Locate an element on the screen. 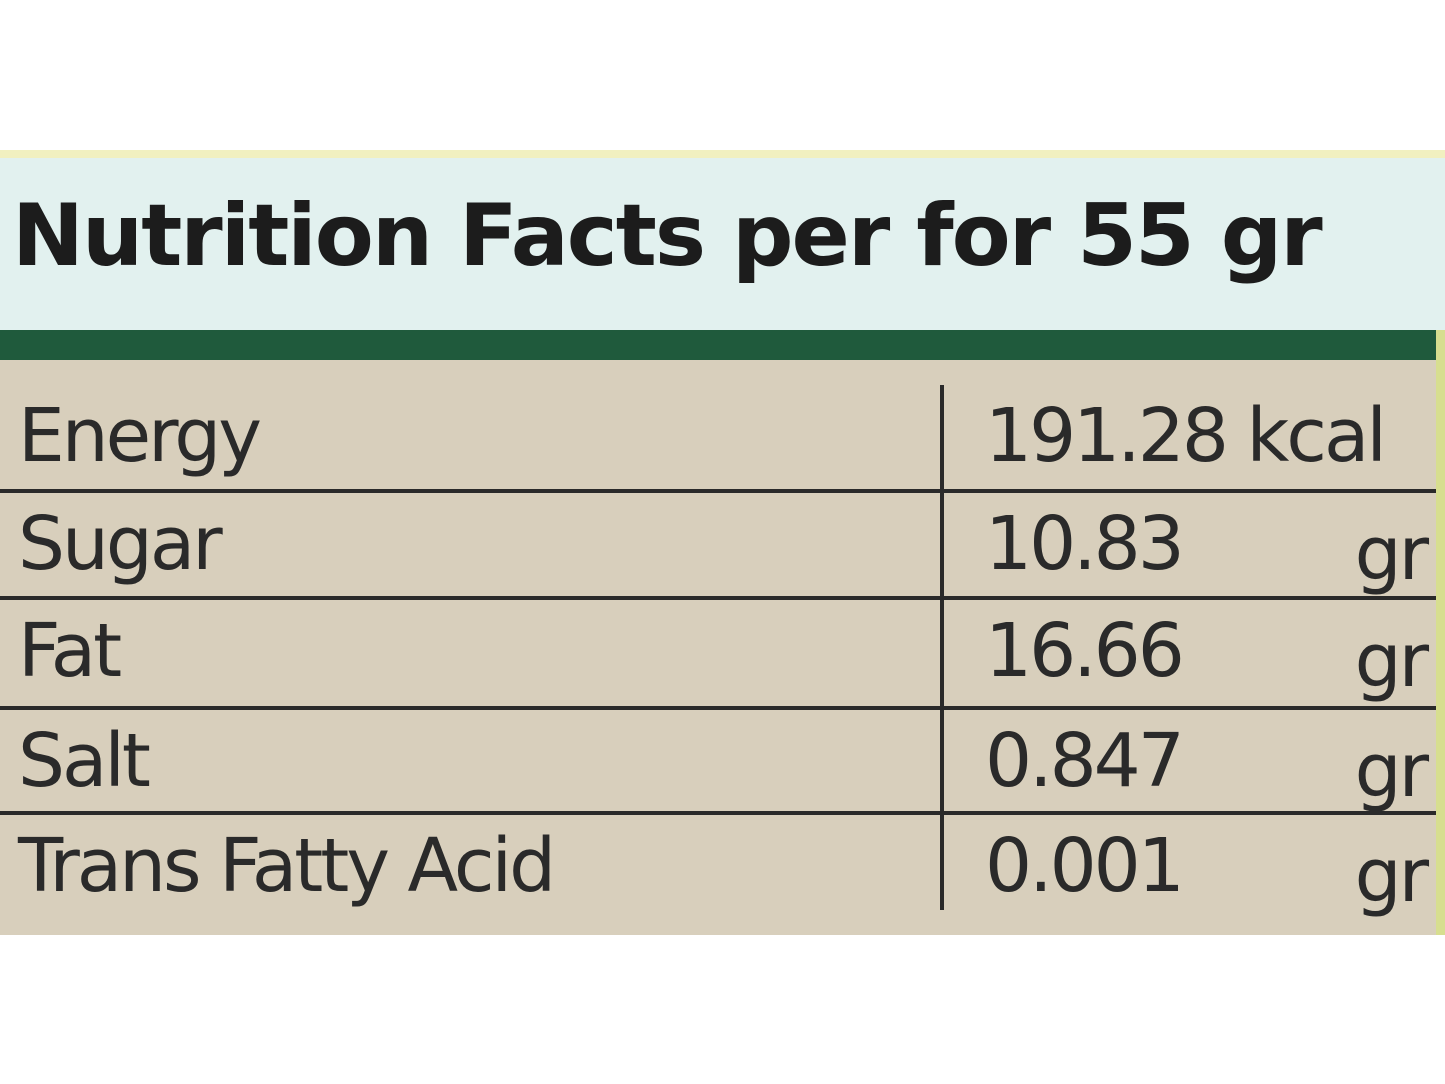 The image size is (1445, 1084). nutrient-value: 0.847 is located at coordinates (1085, 761).